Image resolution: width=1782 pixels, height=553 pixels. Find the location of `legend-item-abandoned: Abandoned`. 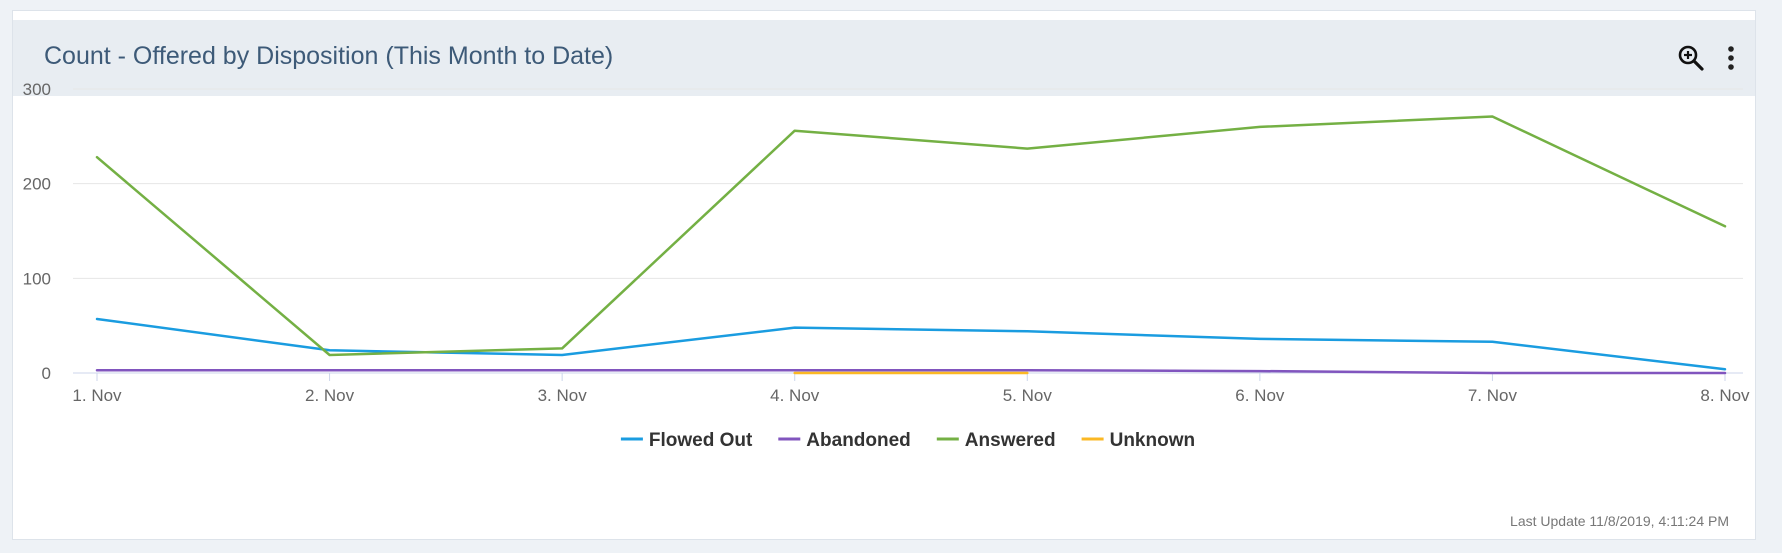

legend-item-abandoned: Abandoned is located at coordinates (844, 440).